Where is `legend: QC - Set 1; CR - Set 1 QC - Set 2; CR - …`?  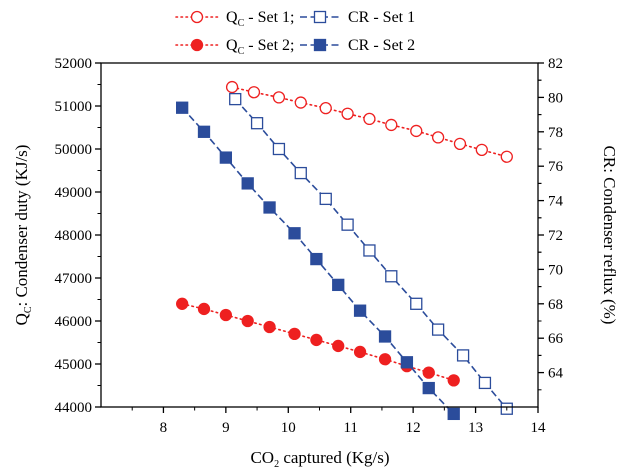
legend: QC - Set 1; CR - Set 1 QC - Set 2; CR - … is located at coordinates (295, 33).